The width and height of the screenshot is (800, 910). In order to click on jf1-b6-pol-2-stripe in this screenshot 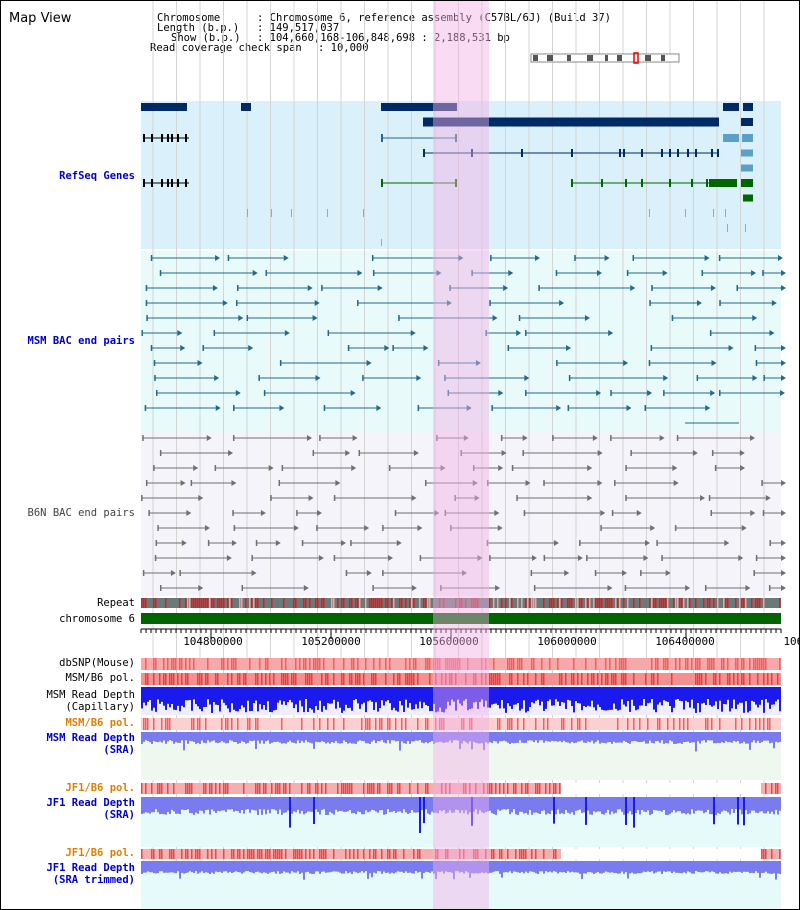, I will do `click(461, 854)`.